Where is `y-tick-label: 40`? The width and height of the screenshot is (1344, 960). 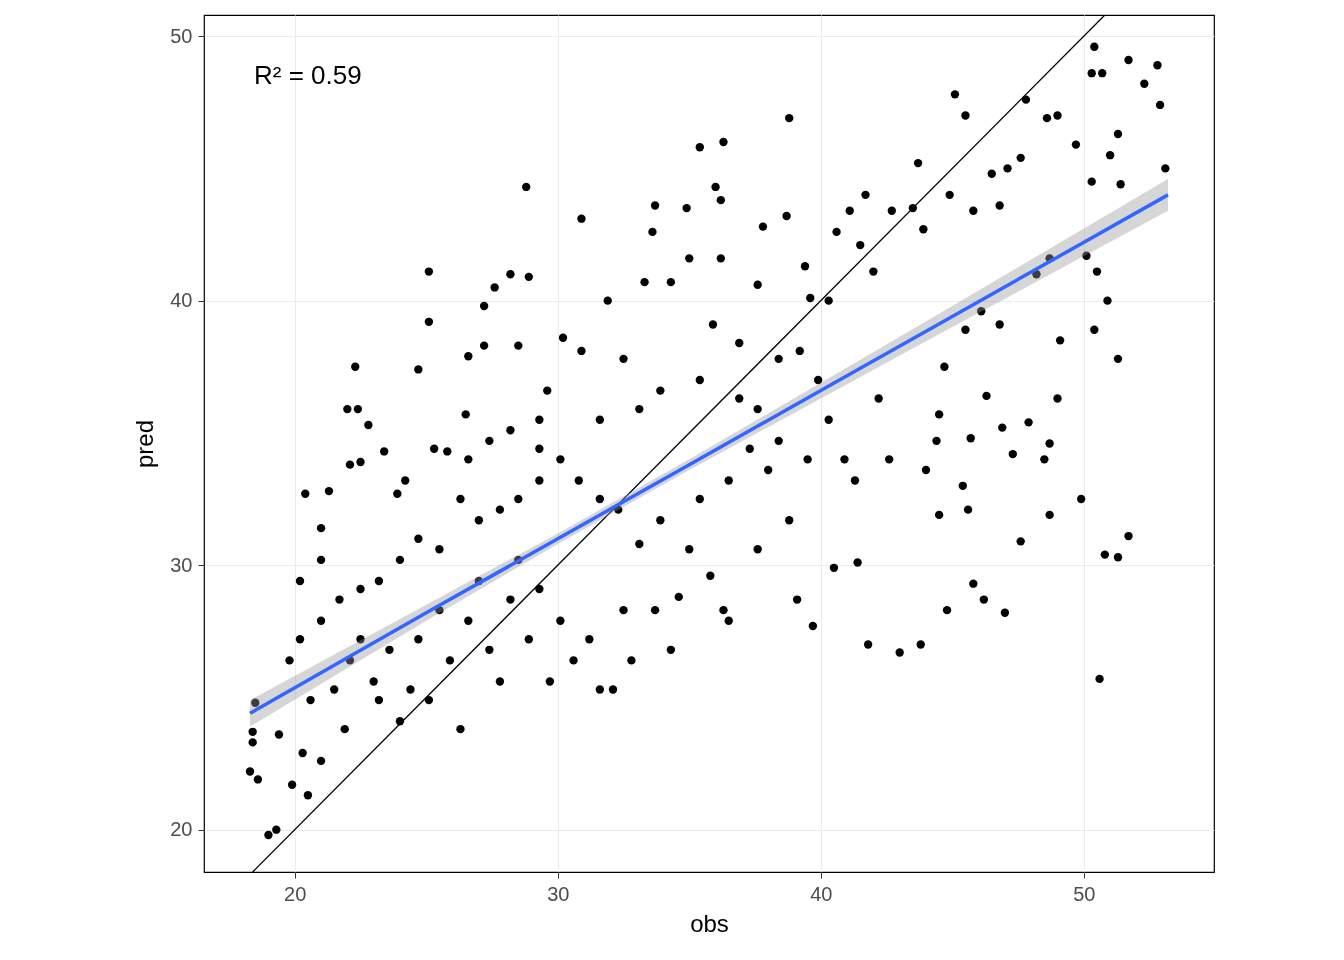 y-tick-label: 40 is located at coordinates (181, 300).